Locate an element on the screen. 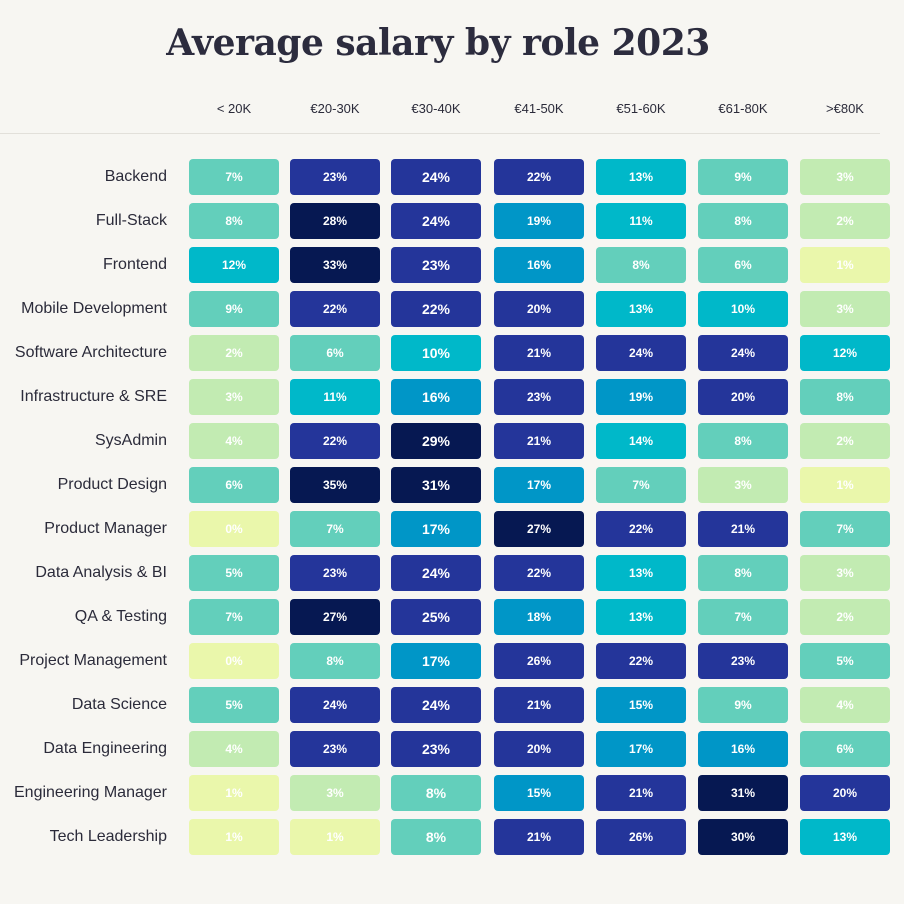 The width and height of the screenshot is (904, 904). header-divider is located at coordinates (440, 133).